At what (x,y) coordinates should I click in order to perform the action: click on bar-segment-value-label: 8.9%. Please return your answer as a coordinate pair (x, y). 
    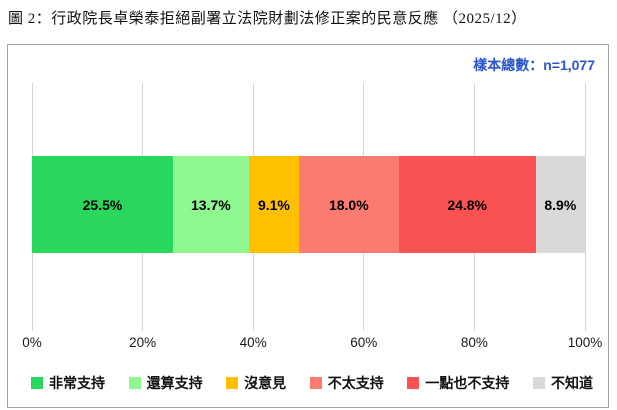
    Looking at the image, I should click on (560, 204).